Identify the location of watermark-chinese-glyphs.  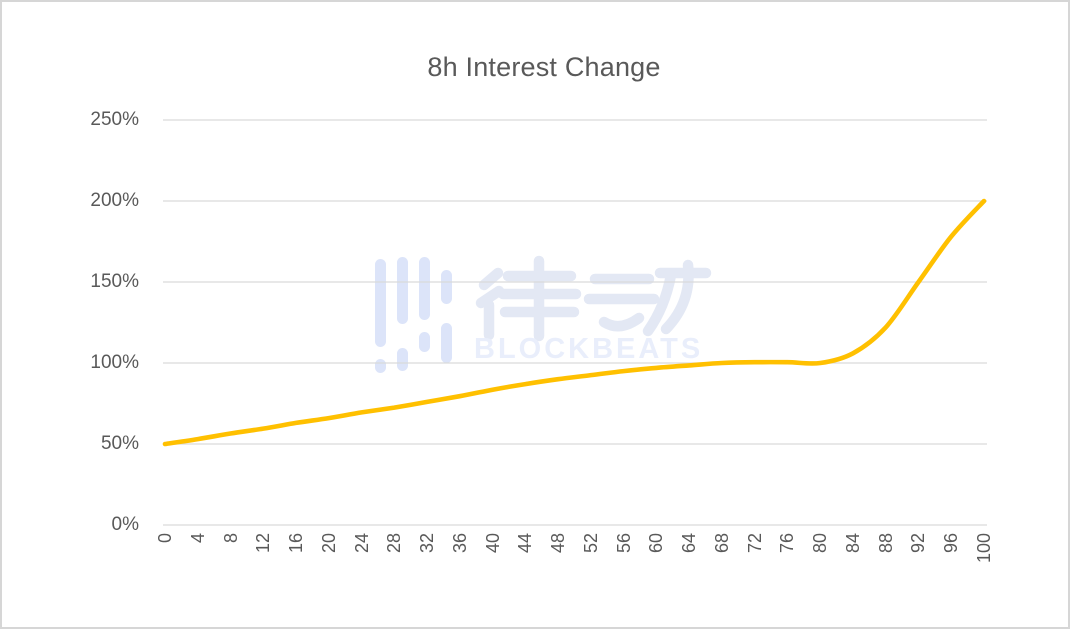
(593, 298).